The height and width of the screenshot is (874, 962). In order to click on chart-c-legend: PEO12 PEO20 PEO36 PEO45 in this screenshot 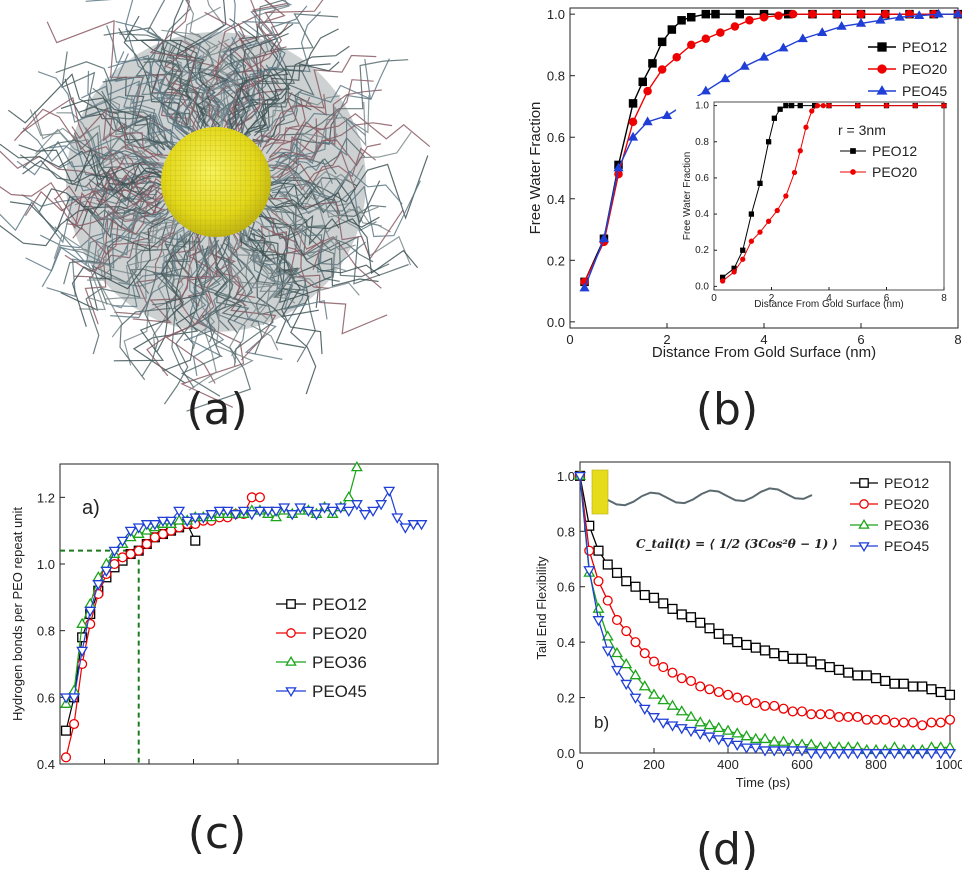, I will do `click(321, 648)`.